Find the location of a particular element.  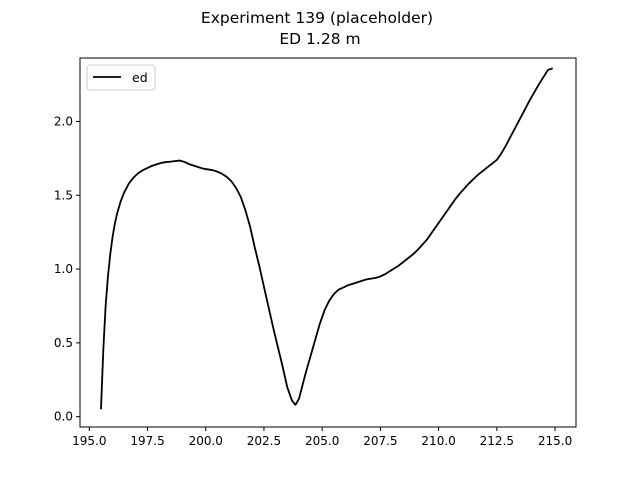

x-tick-label: 202.5 is located at coordinates (264, 441).